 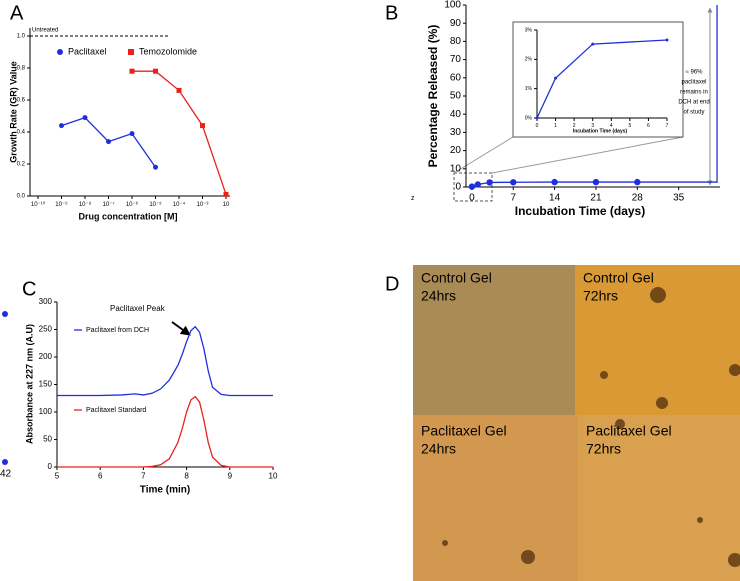 What do you see at coordinates (555, 126) in the screenshot?
I see `x-tick-label: 1` at bounding box center [555, 126].